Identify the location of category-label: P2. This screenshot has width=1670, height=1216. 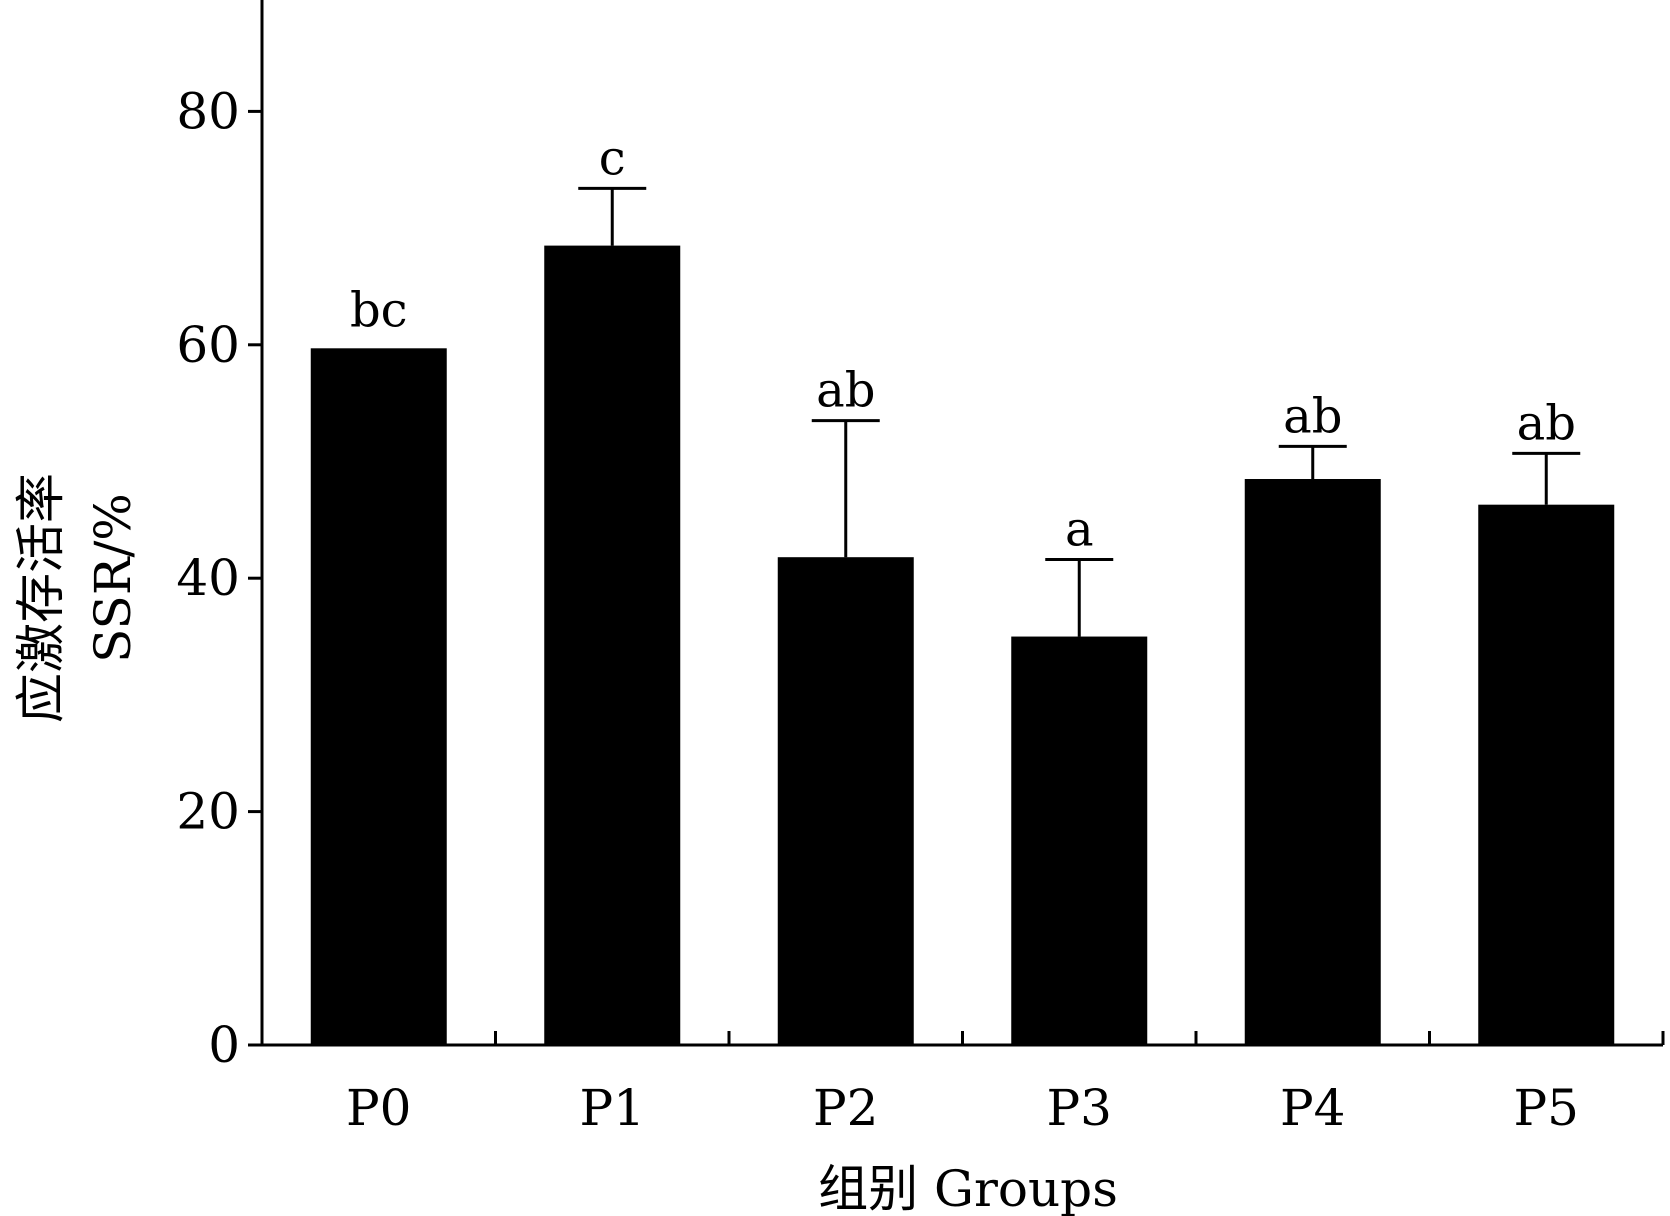
(845, 1108).